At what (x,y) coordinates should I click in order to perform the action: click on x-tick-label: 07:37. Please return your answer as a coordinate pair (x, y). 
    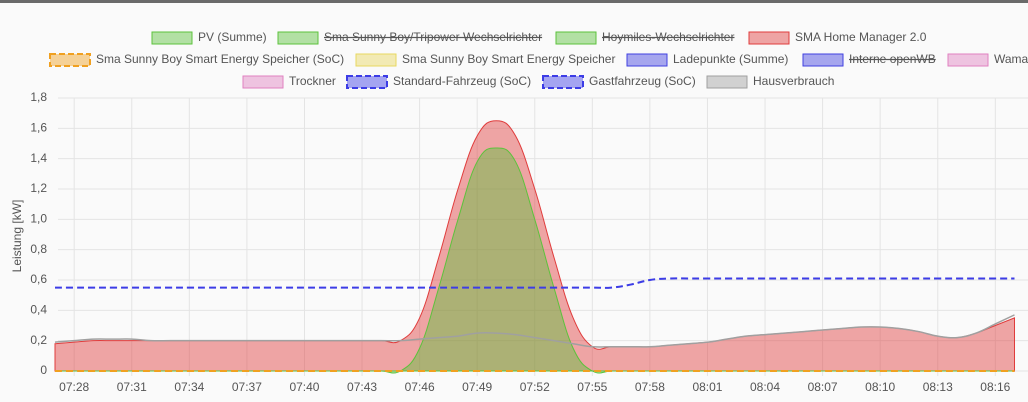
    Looking at the image, I should click on (247, 387).